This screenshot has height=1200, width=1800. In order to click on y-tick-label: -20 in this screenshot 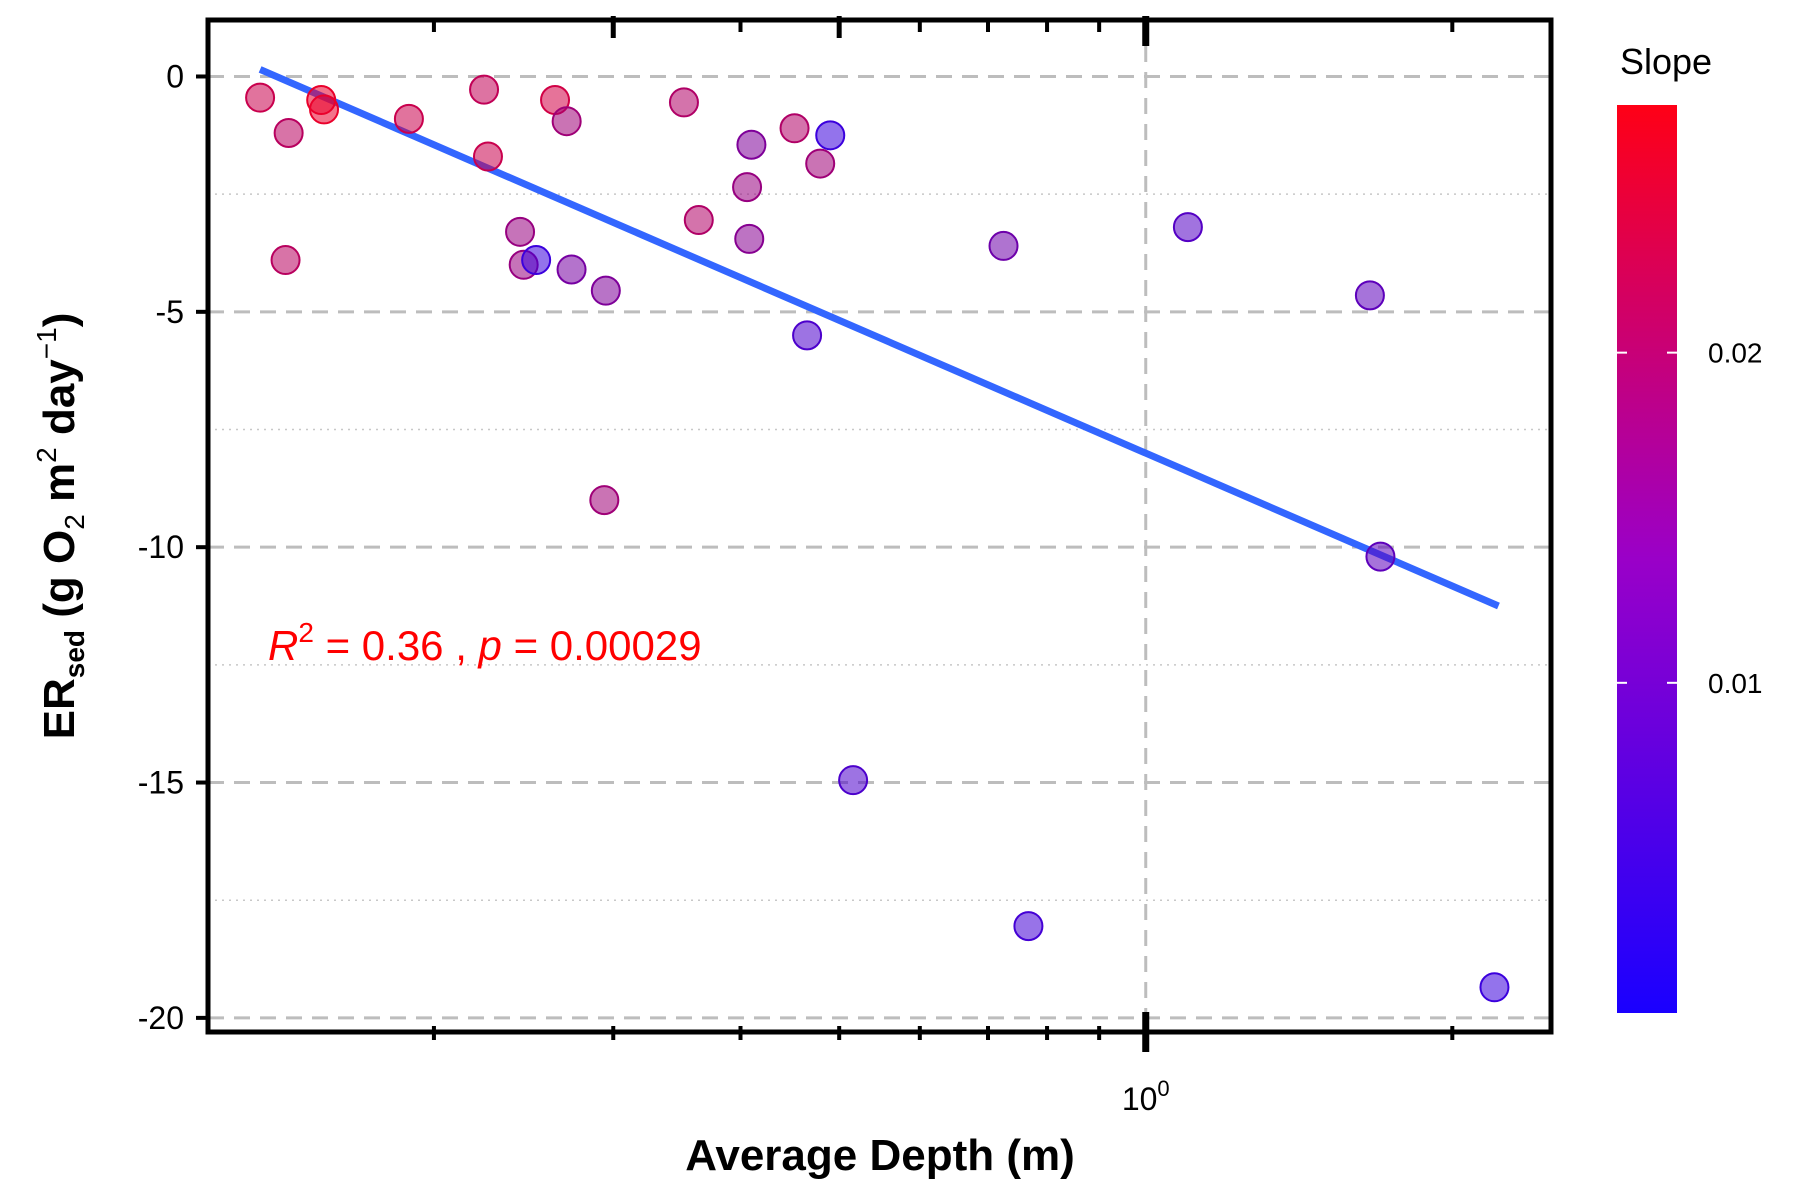, I will do `click(161, 1018)`.